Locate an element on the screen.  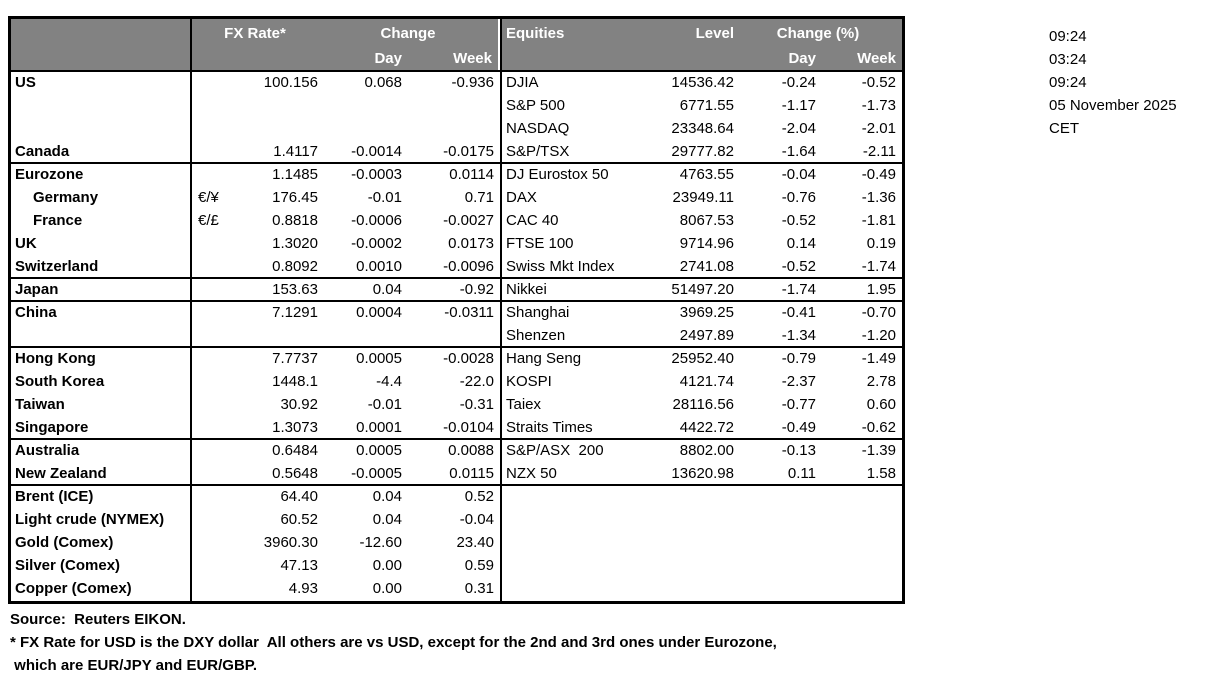
equity-change-day-value: -0.13 is located at coordinates (798, 450).